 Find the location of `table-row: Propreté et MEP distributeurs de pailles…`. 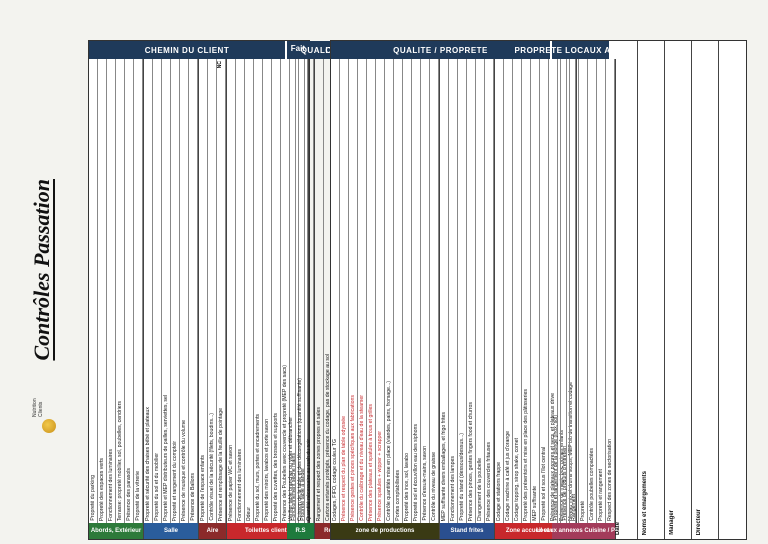

table-row: Propreté et MEP distributeurs de pailles… is located at coordinates (166, 299).